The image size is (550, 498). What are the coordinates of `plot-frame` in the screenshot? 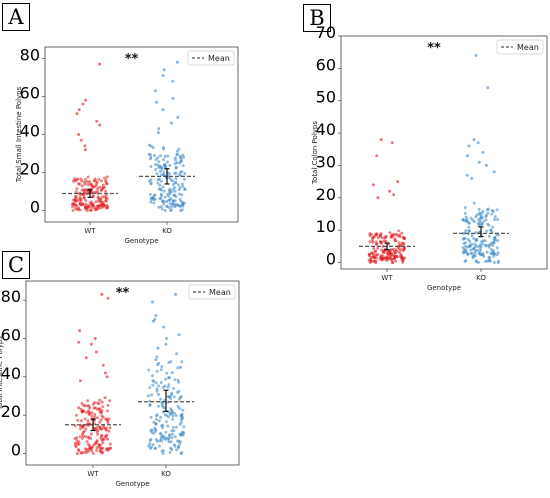 It's located at (141, 134).